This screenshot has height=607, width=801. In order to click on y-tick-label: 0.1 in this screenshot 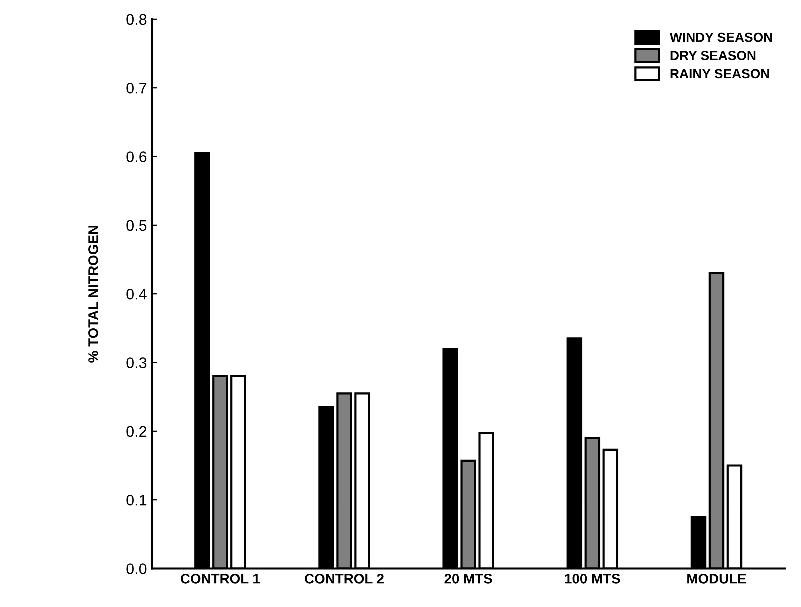, I will do `click(136, 500)`.